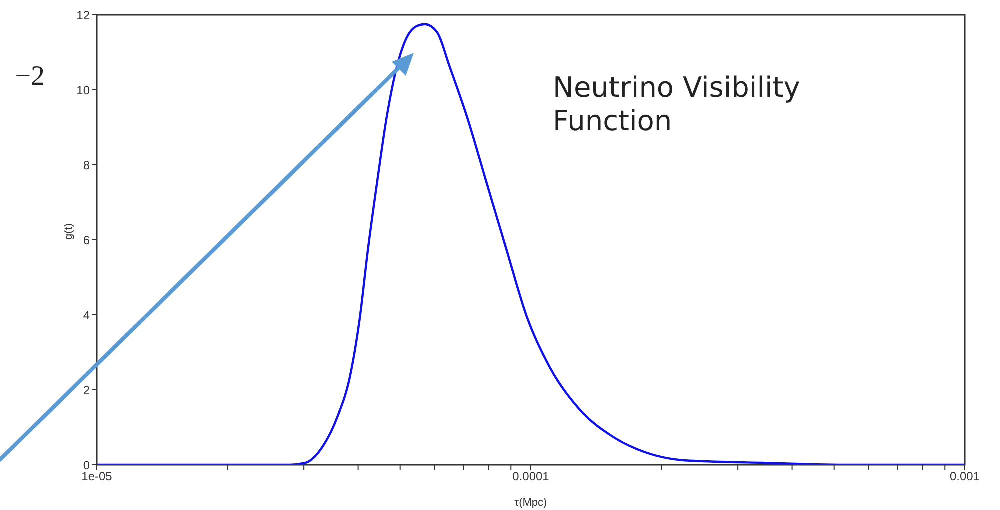 The height and width of the screenshot is (510, 1000). I want to click on text: −2, so click(30, 76).